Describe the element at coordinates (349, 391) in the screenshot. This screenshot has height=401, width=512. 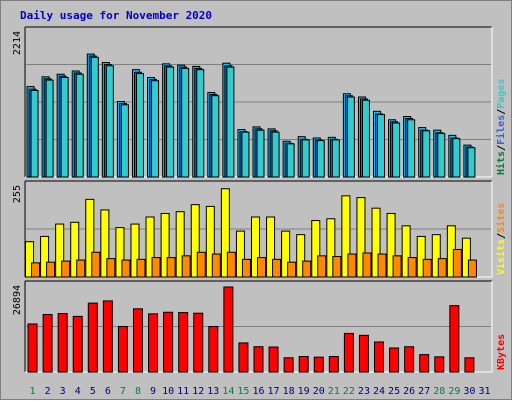
I see `x-label-22: 22` at that location.